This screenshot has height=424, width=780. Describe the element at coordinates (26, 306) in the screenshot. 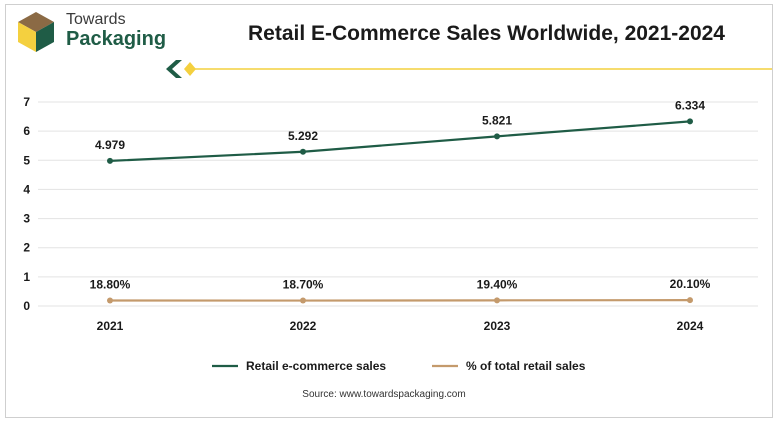

I see `y-tick-label: 0` at that location.